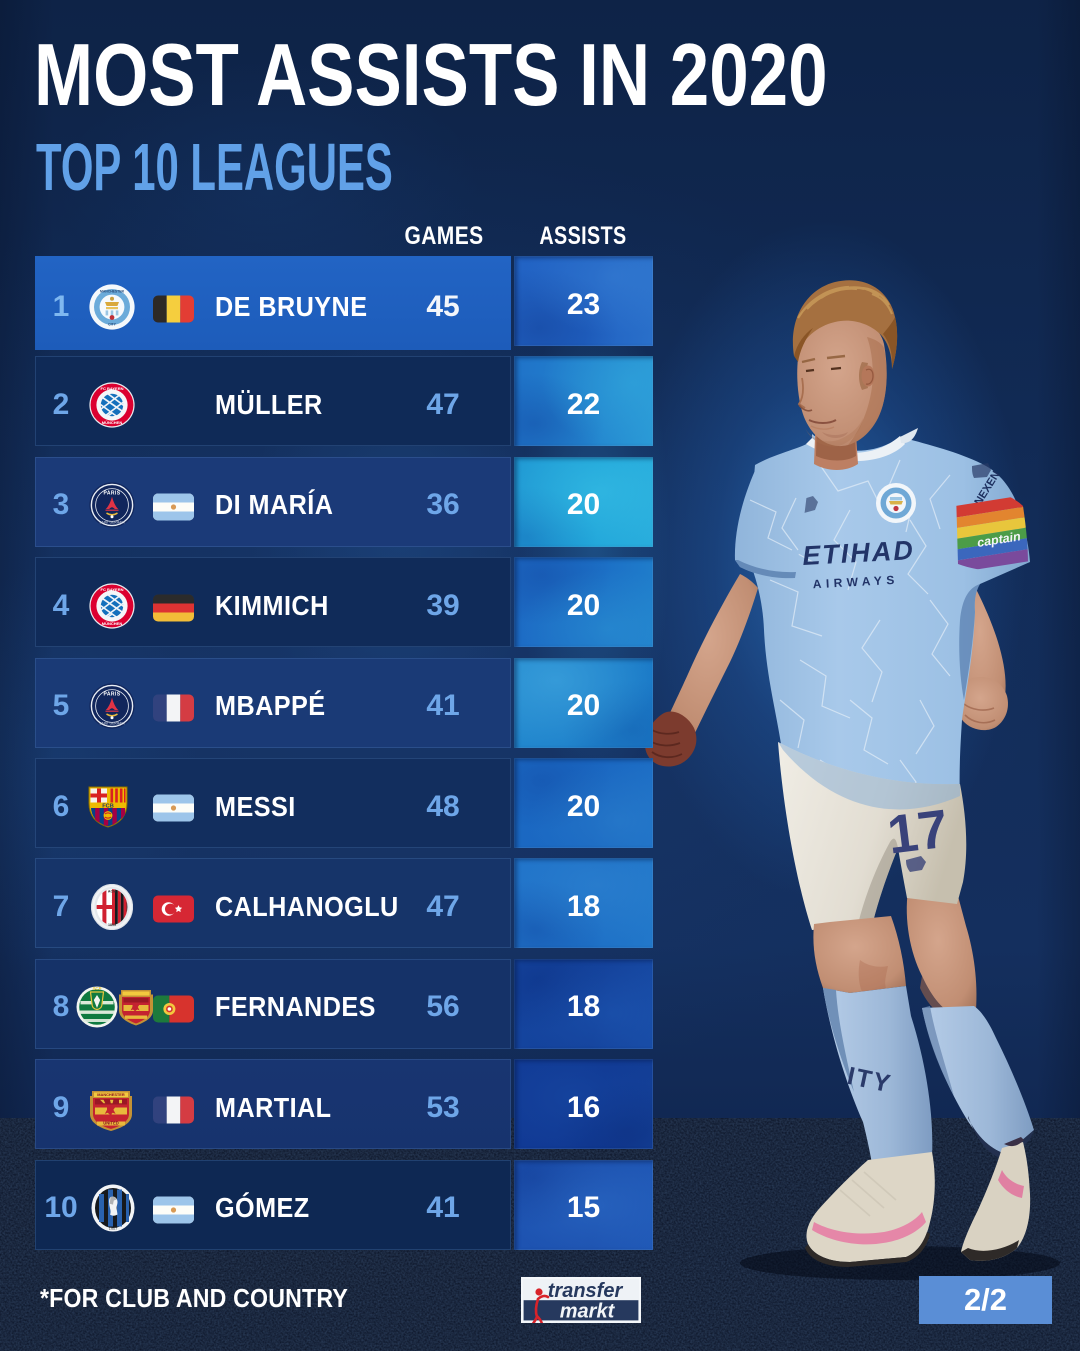 This screenshot has width=1080, height=1351. I want to click on svg-text: SCP, so click(96, 988).